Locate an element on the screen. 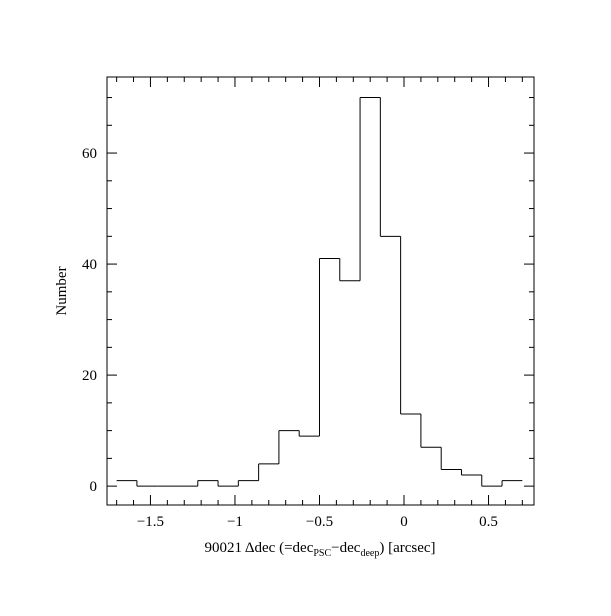  x-tick-label: −1 is located at coordinates (235, 522).